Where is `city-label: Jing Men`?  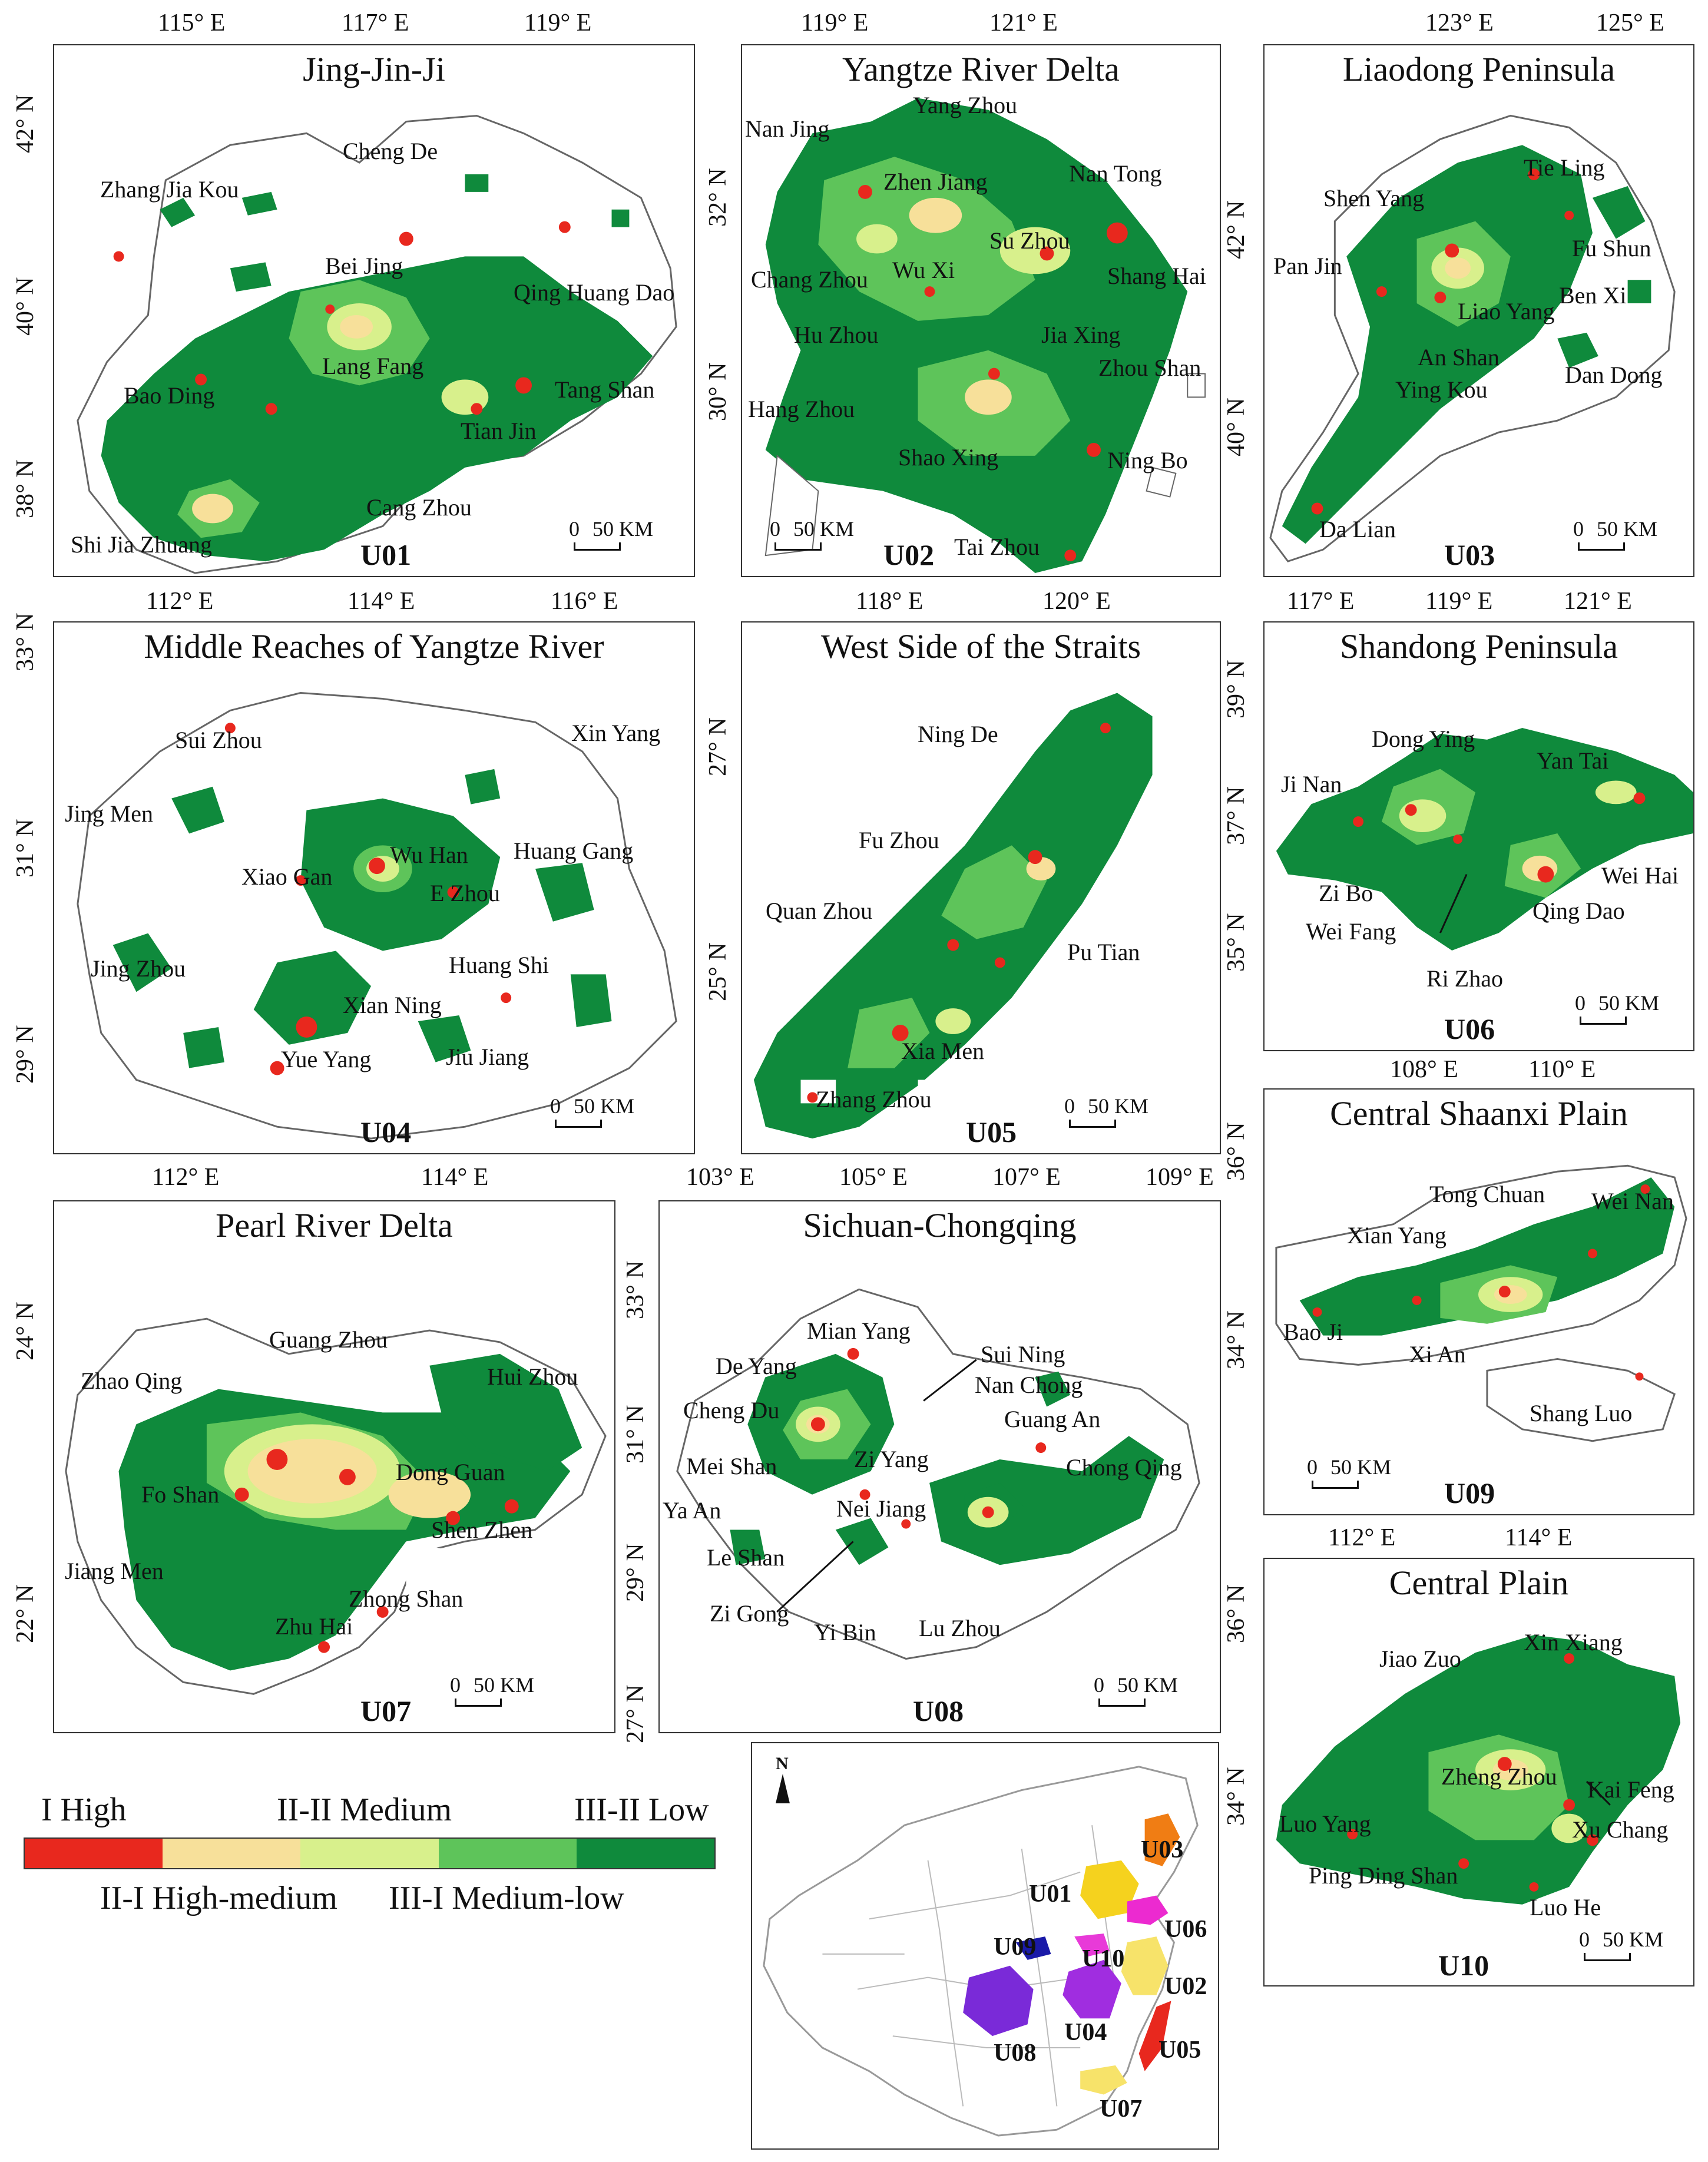 city-label: Jing Men is located at coordinates (109, 813).